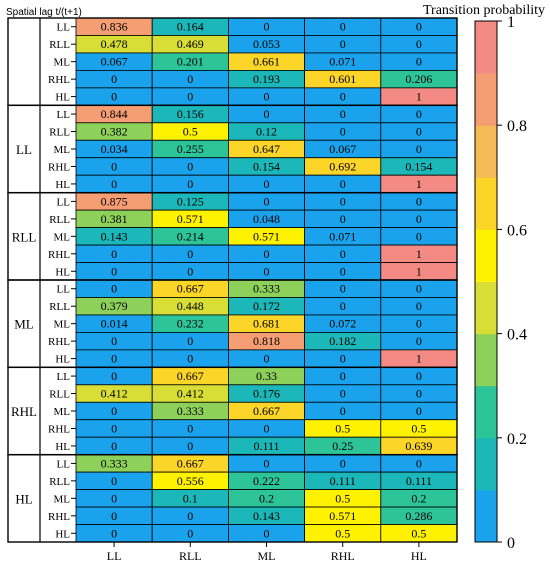  What do you see at coordinates (266, 394) in the screenshot?
I see `cell-value-label: 0.176` at bounding box center [266, 394].